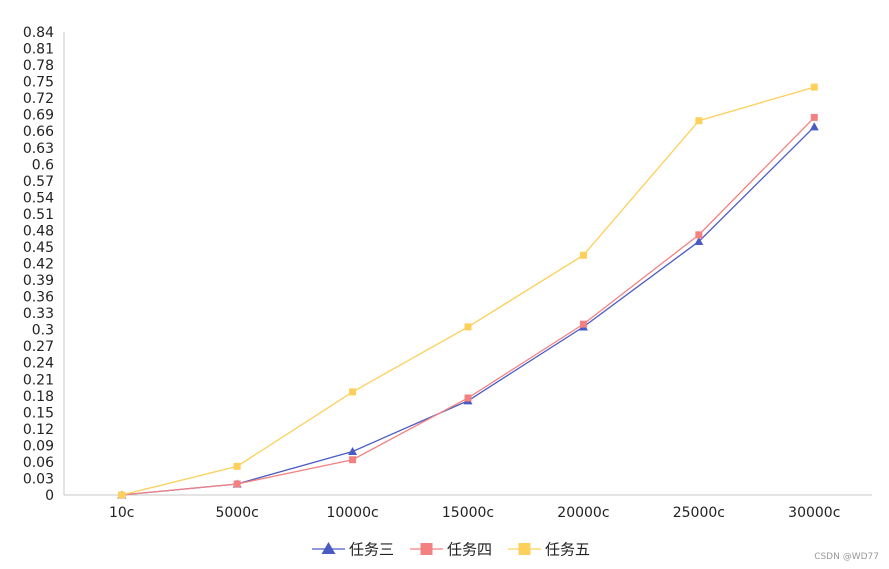  What do you see at coordinates (38, 347) in the screenshot?
I see `y-tick-label: 0.27` at bounding box center [38, 347].